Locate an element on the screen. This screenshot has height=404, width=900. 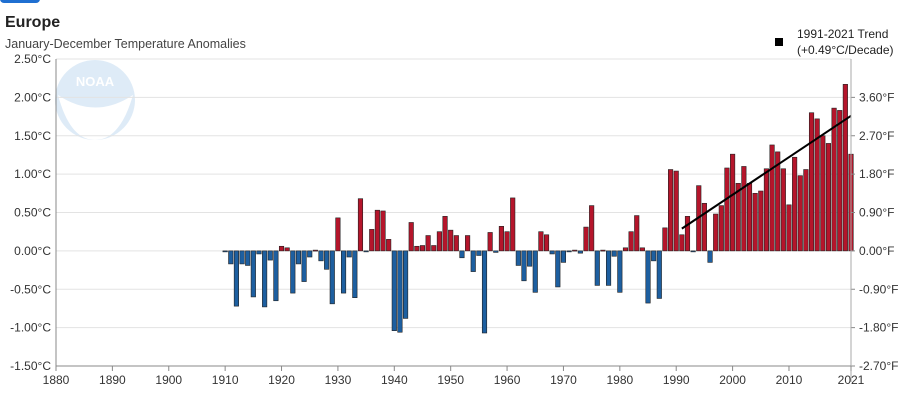
bar-1938 is located at coordinates (383, 231).